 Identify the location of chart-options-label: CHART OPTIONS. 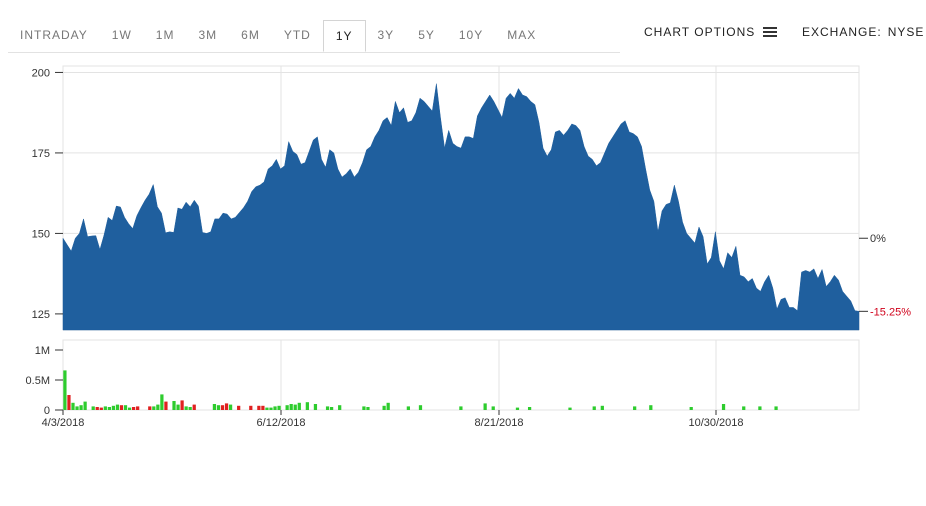
(700, 32).